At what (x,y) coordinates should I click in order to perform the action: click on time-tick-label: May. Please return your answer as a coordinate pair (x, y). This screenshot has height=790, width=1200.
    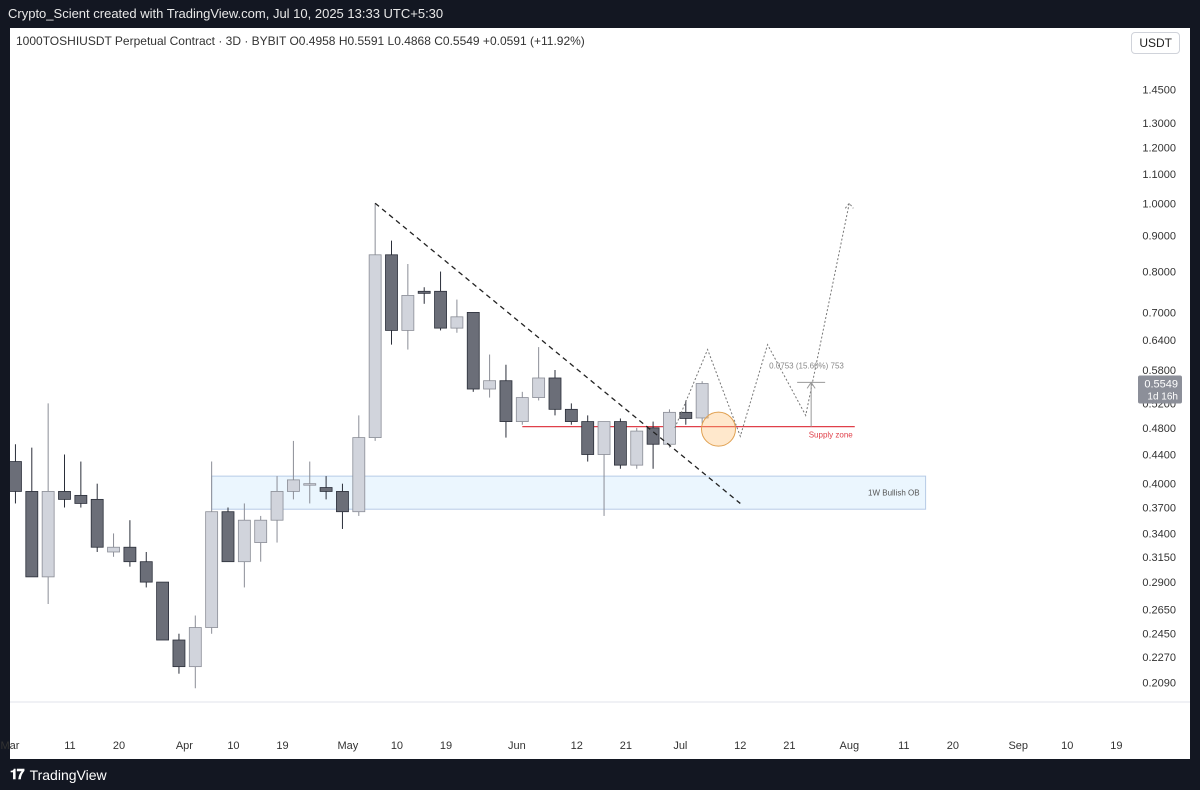
    Looking at the image, I should click on (348, 746).